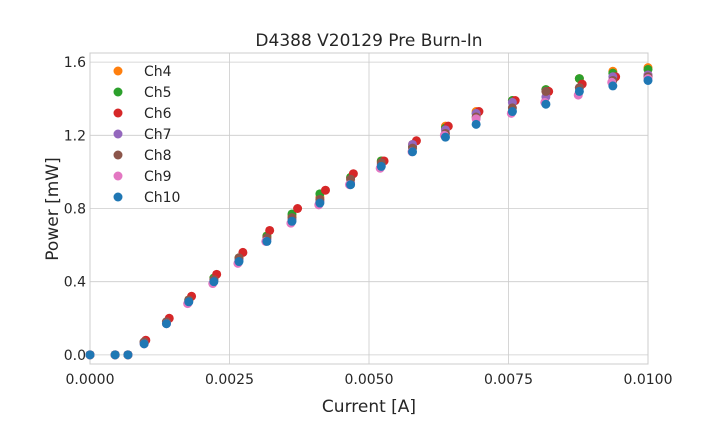 This screenshot has height=432, width=720. Describe the element at coordinates (75, 136) in the screenshot. I see `y-tick-label: 1.2` at that location.